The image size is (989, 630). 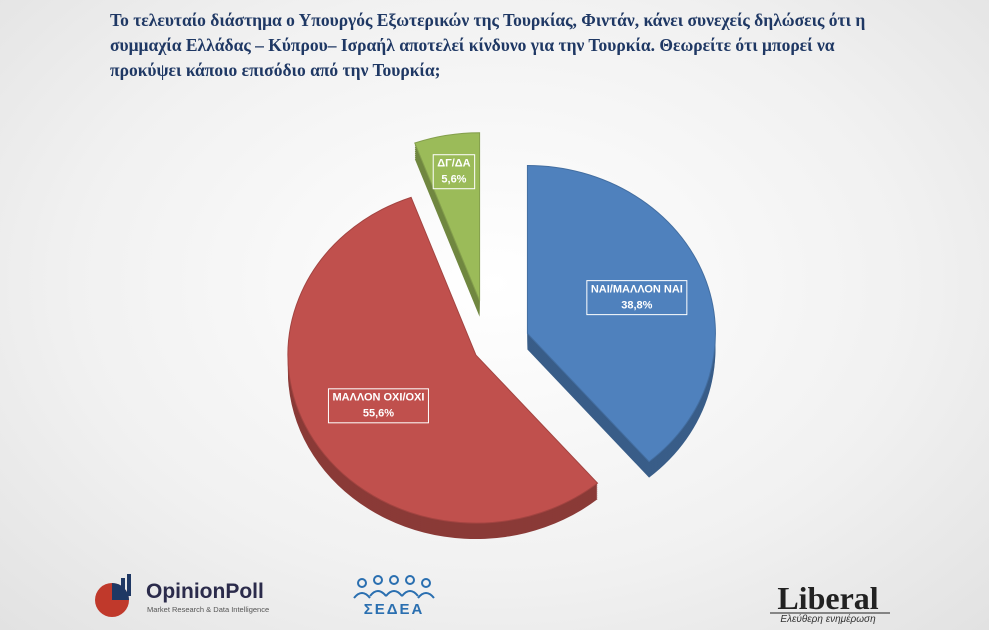 I want to click on data-label: ΜΑΛΛΟΝ ΟΧΙ/ΟΧΙ 55,6%, so click(x=378, y=406).